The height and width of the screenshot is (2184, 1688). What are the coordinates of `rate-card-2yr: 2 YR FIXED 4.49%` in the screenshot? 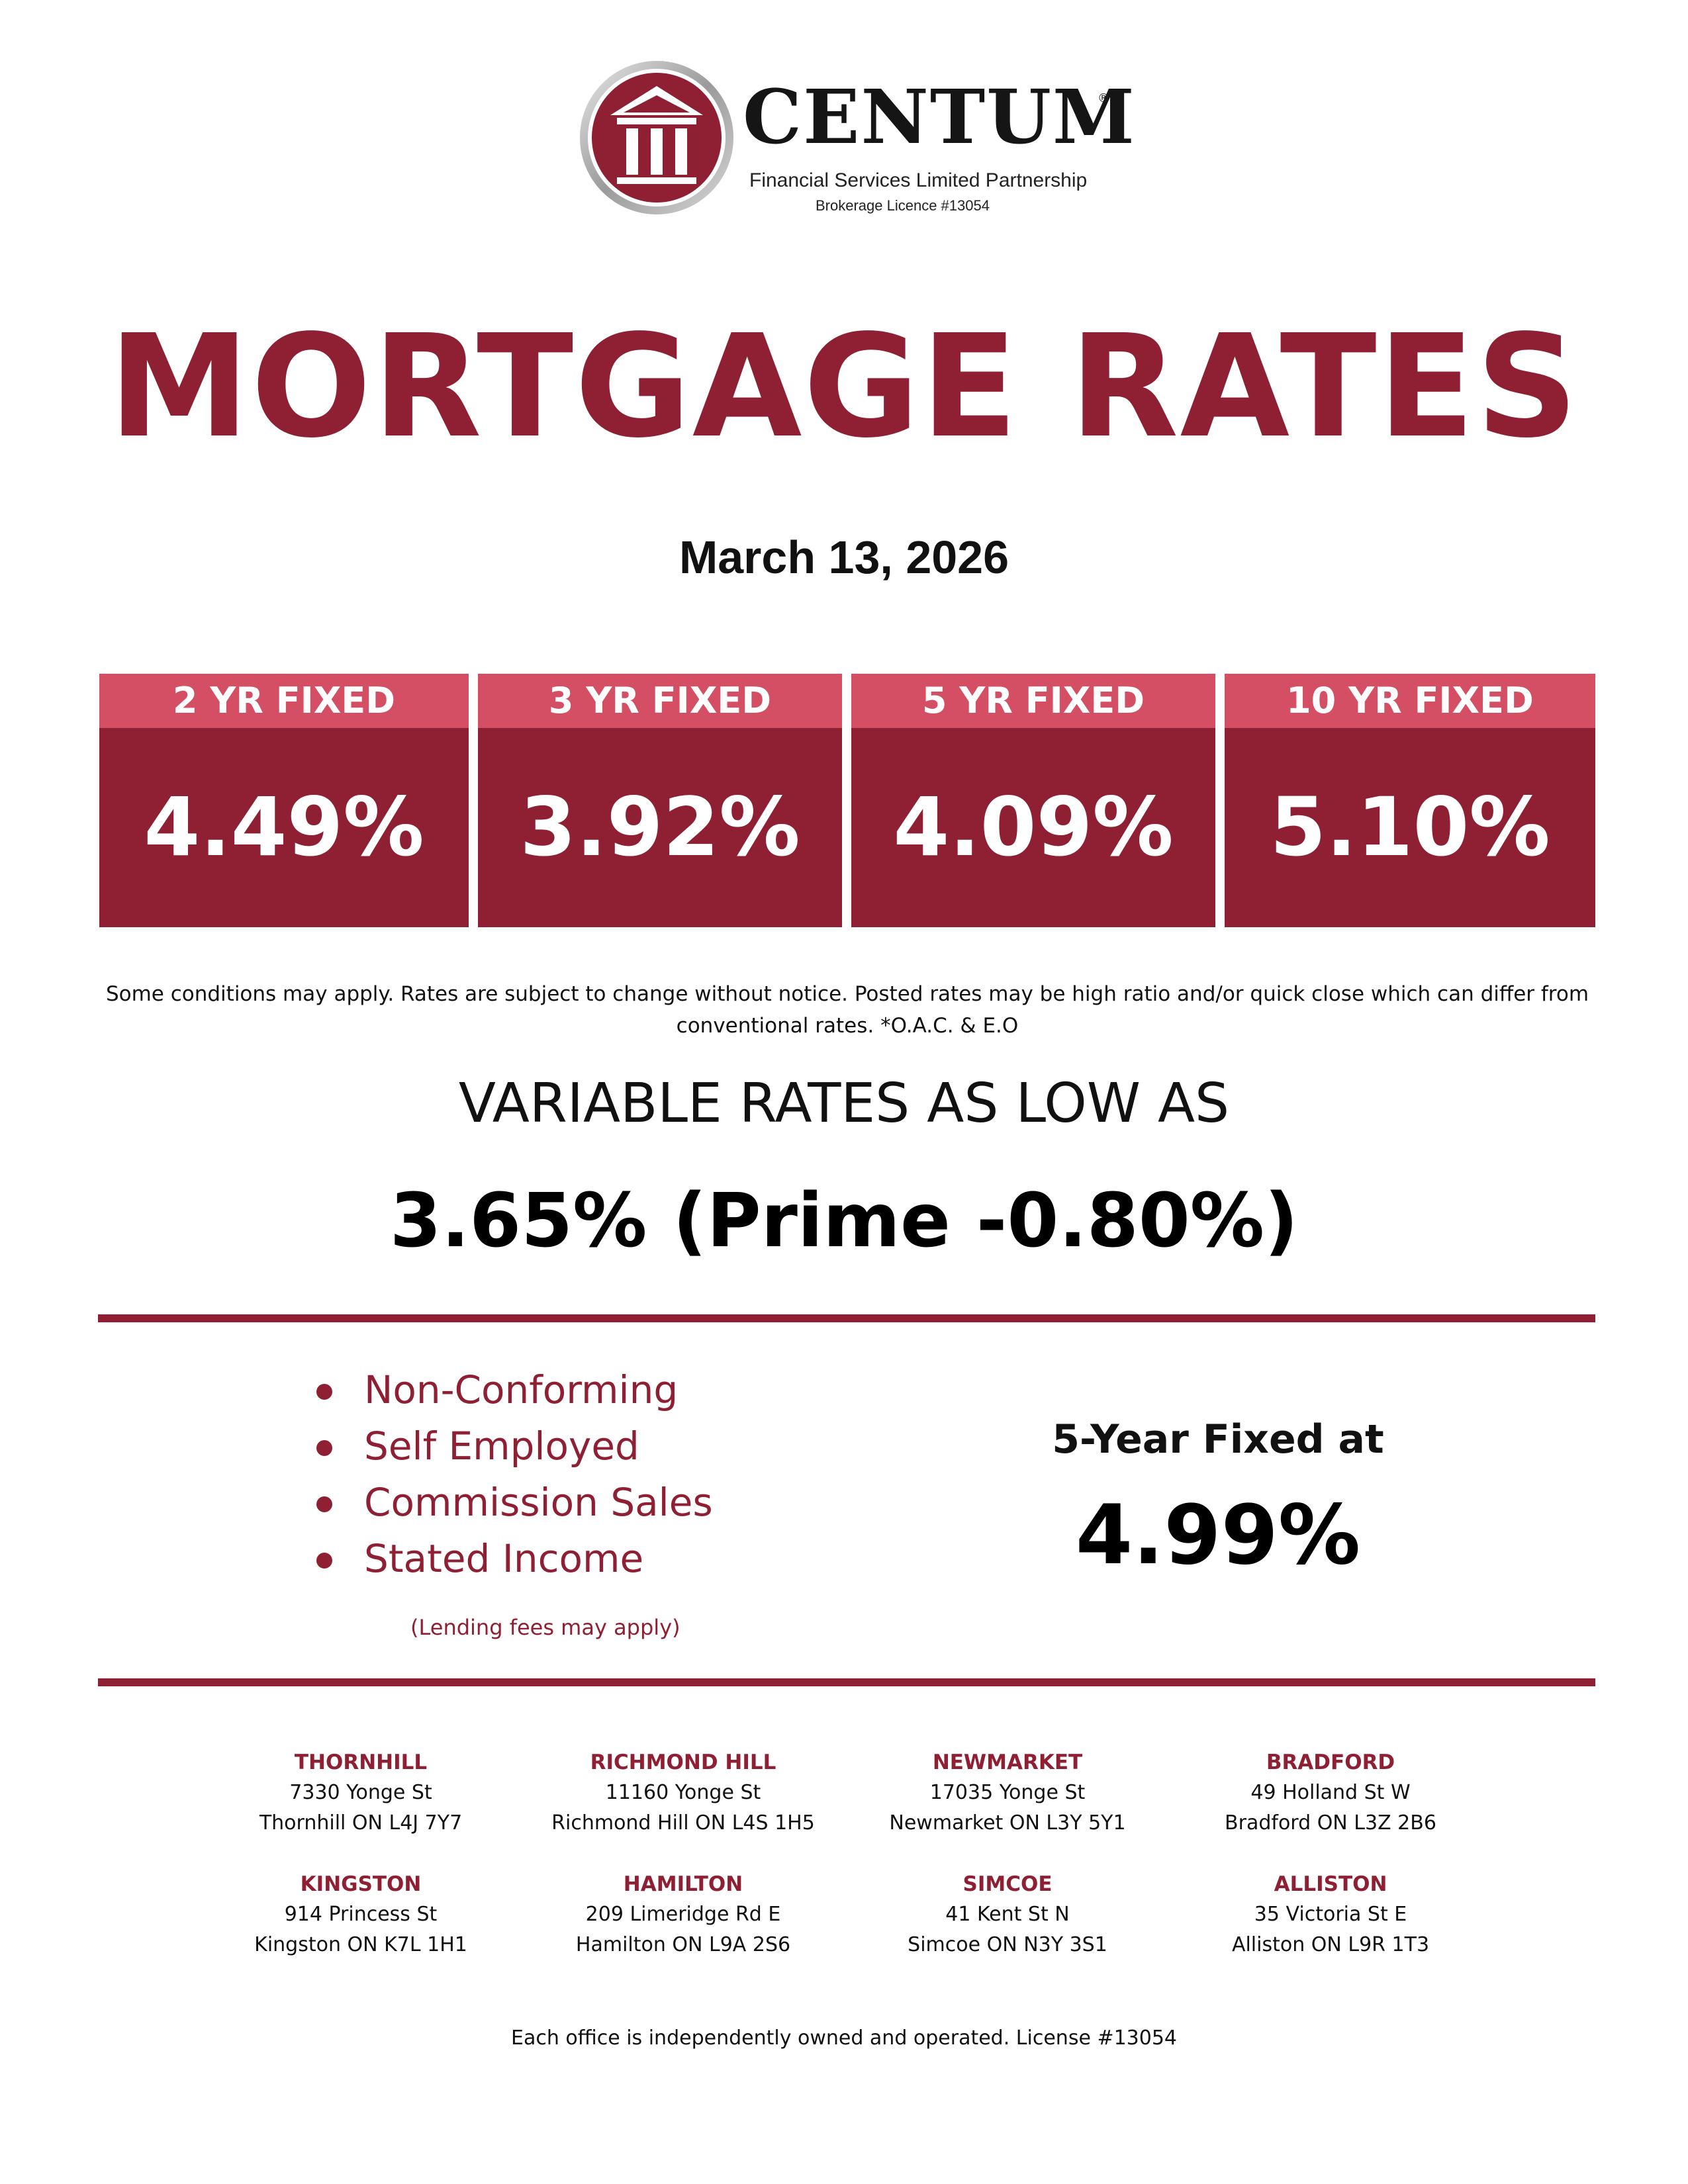 It's located at (284, 800).